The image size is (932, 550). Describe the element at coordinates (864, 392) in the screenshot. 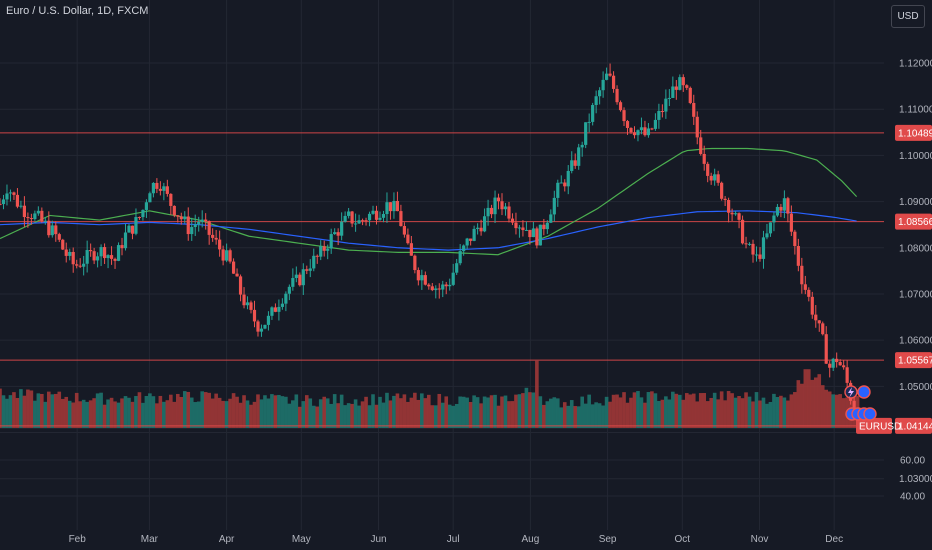

I see `event-dividend-icon` at that location.